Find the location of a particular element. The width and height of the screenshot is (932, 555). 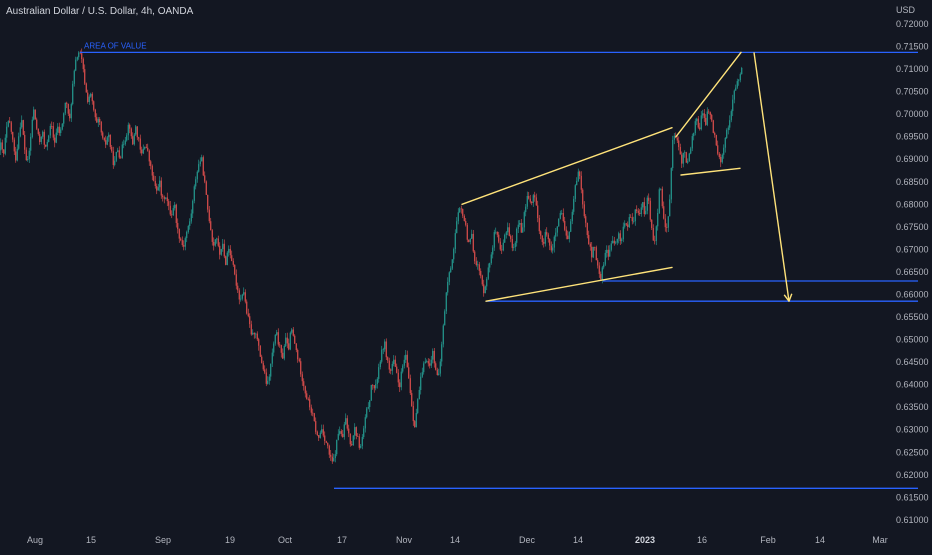

price-tick-label: 0.70500 is located at coordinates (912, 92).